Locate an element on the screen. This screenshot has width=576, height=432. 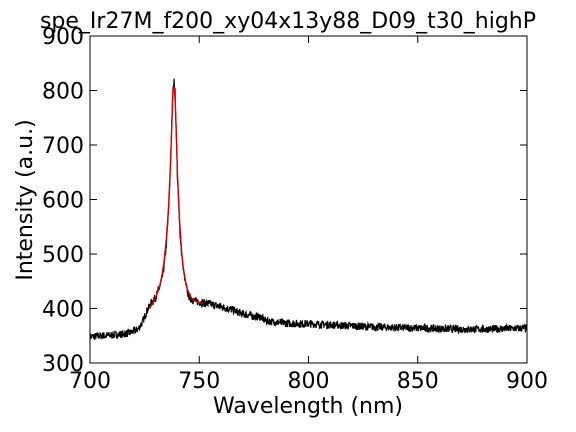
y-tick-label: 600 is located at coordinates (63, 201).